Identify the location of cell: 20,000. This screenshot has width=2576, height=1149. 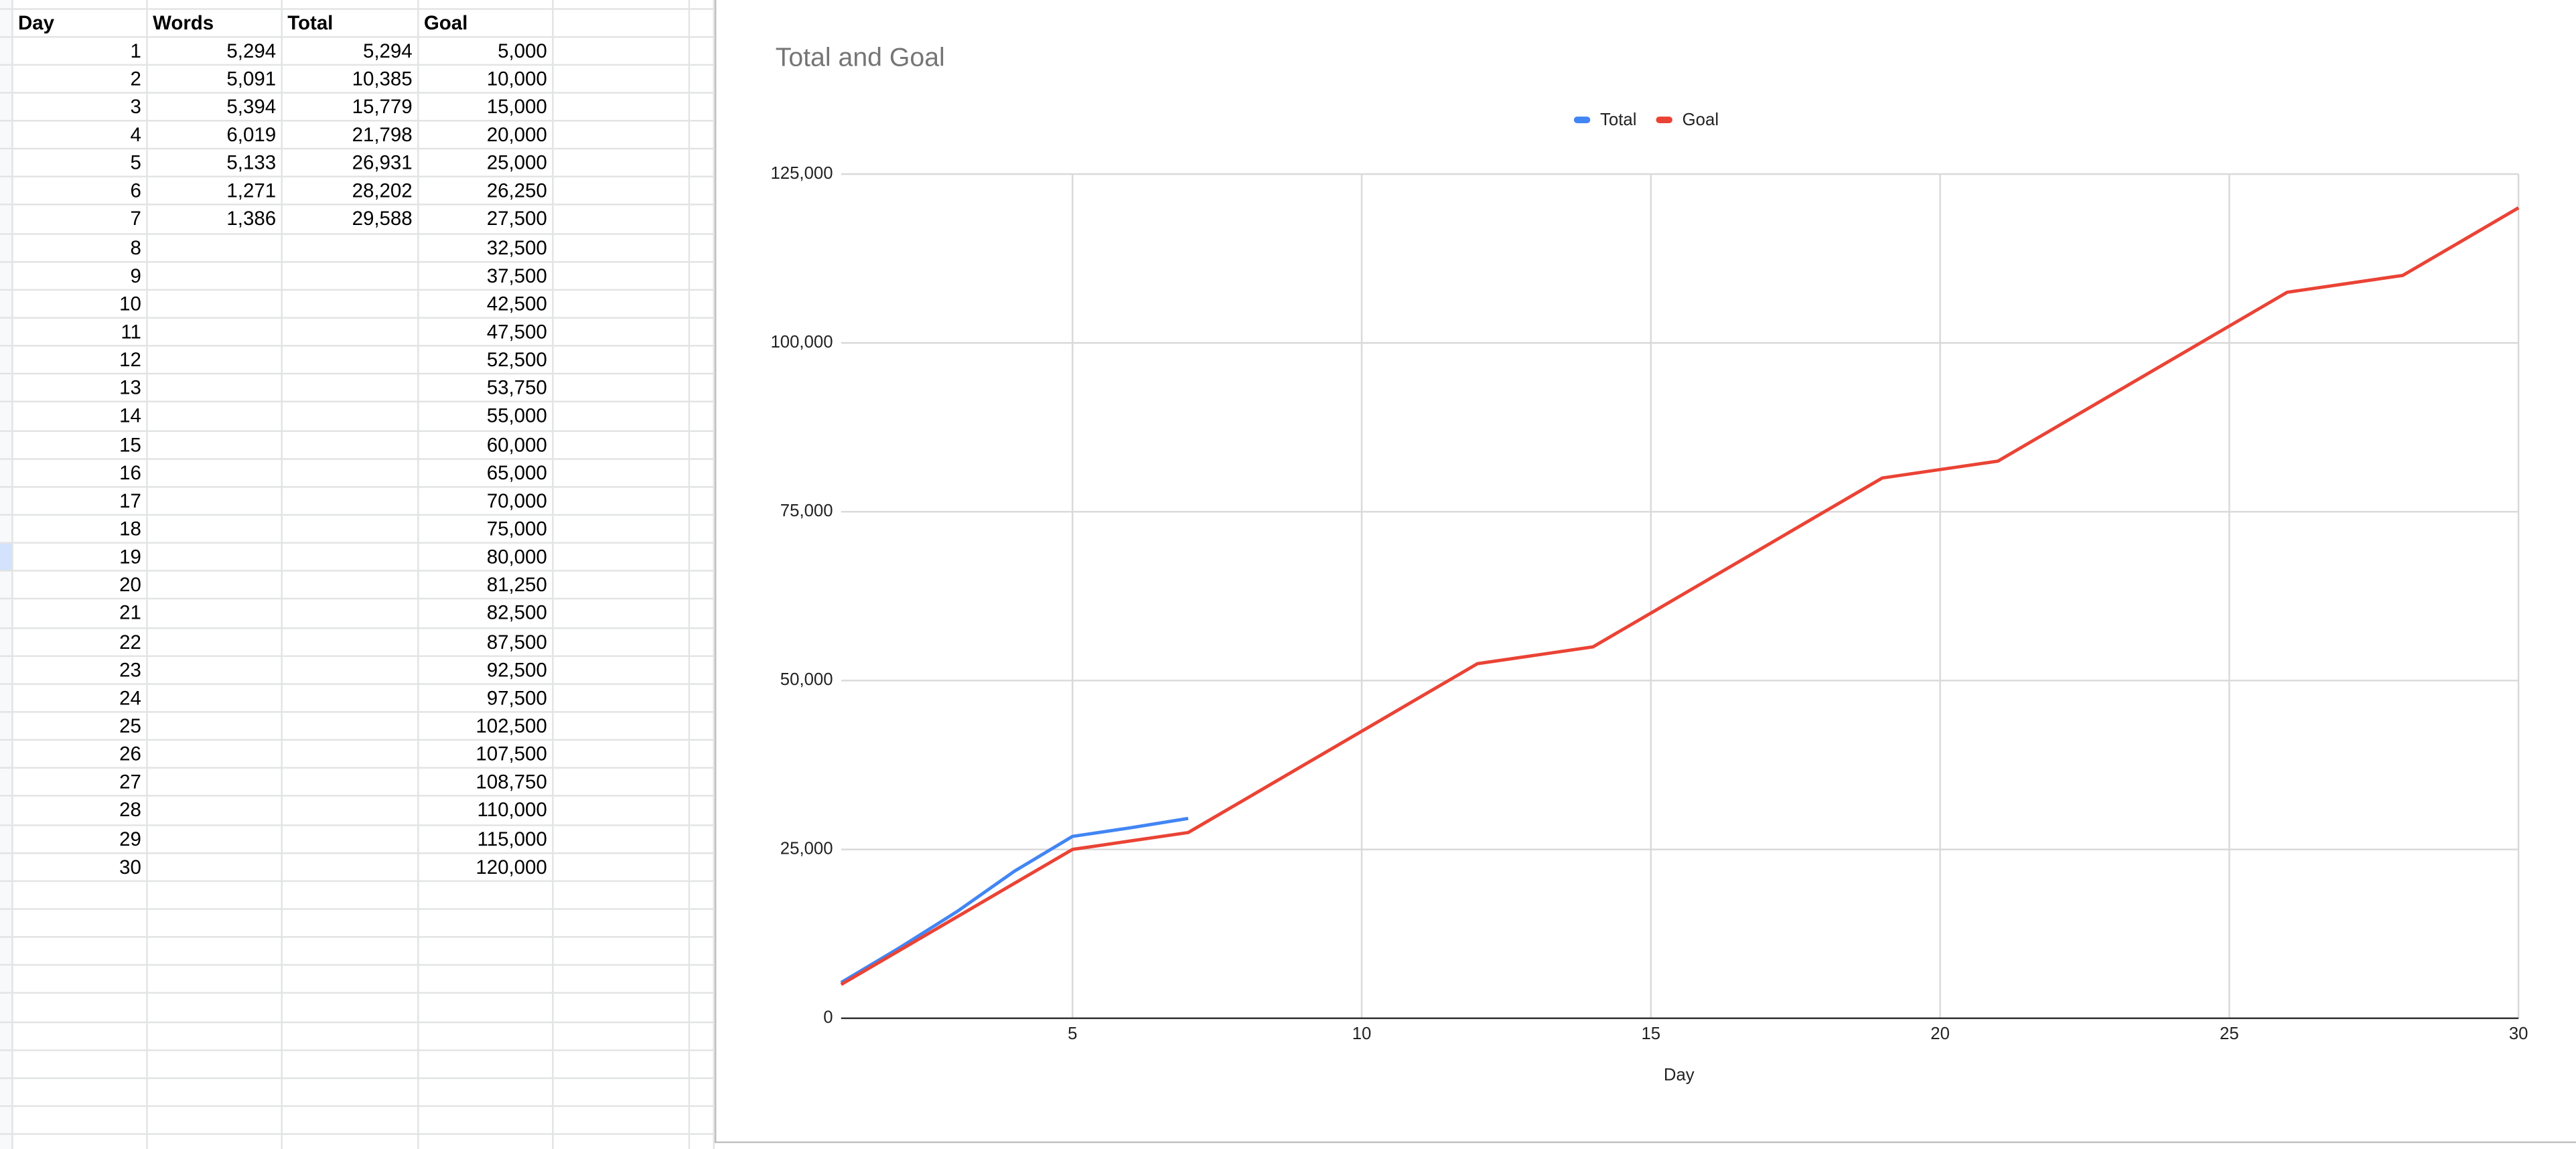
(486, 135).